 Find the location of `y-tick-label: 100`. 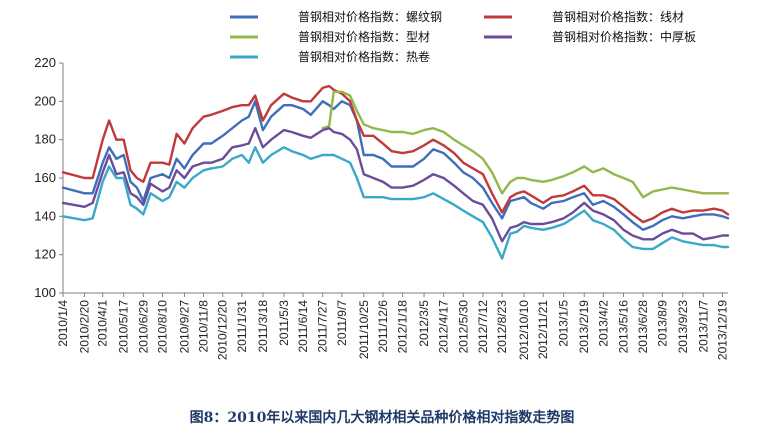

y-tick-label: 100 is located at coordinates (45, 292).